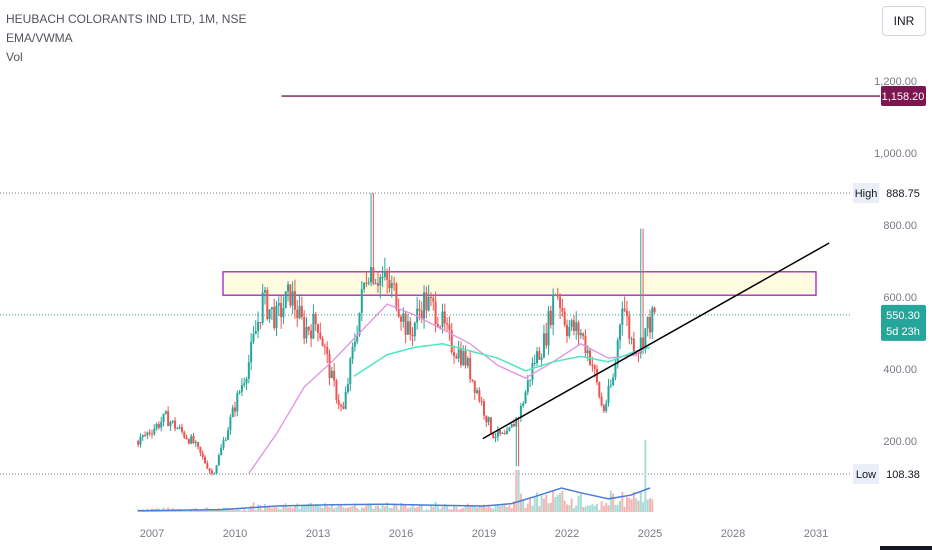 This screenshot has height=550, width=932. I want to click on y-tick-label: 1,000.00, so click(895, 154).